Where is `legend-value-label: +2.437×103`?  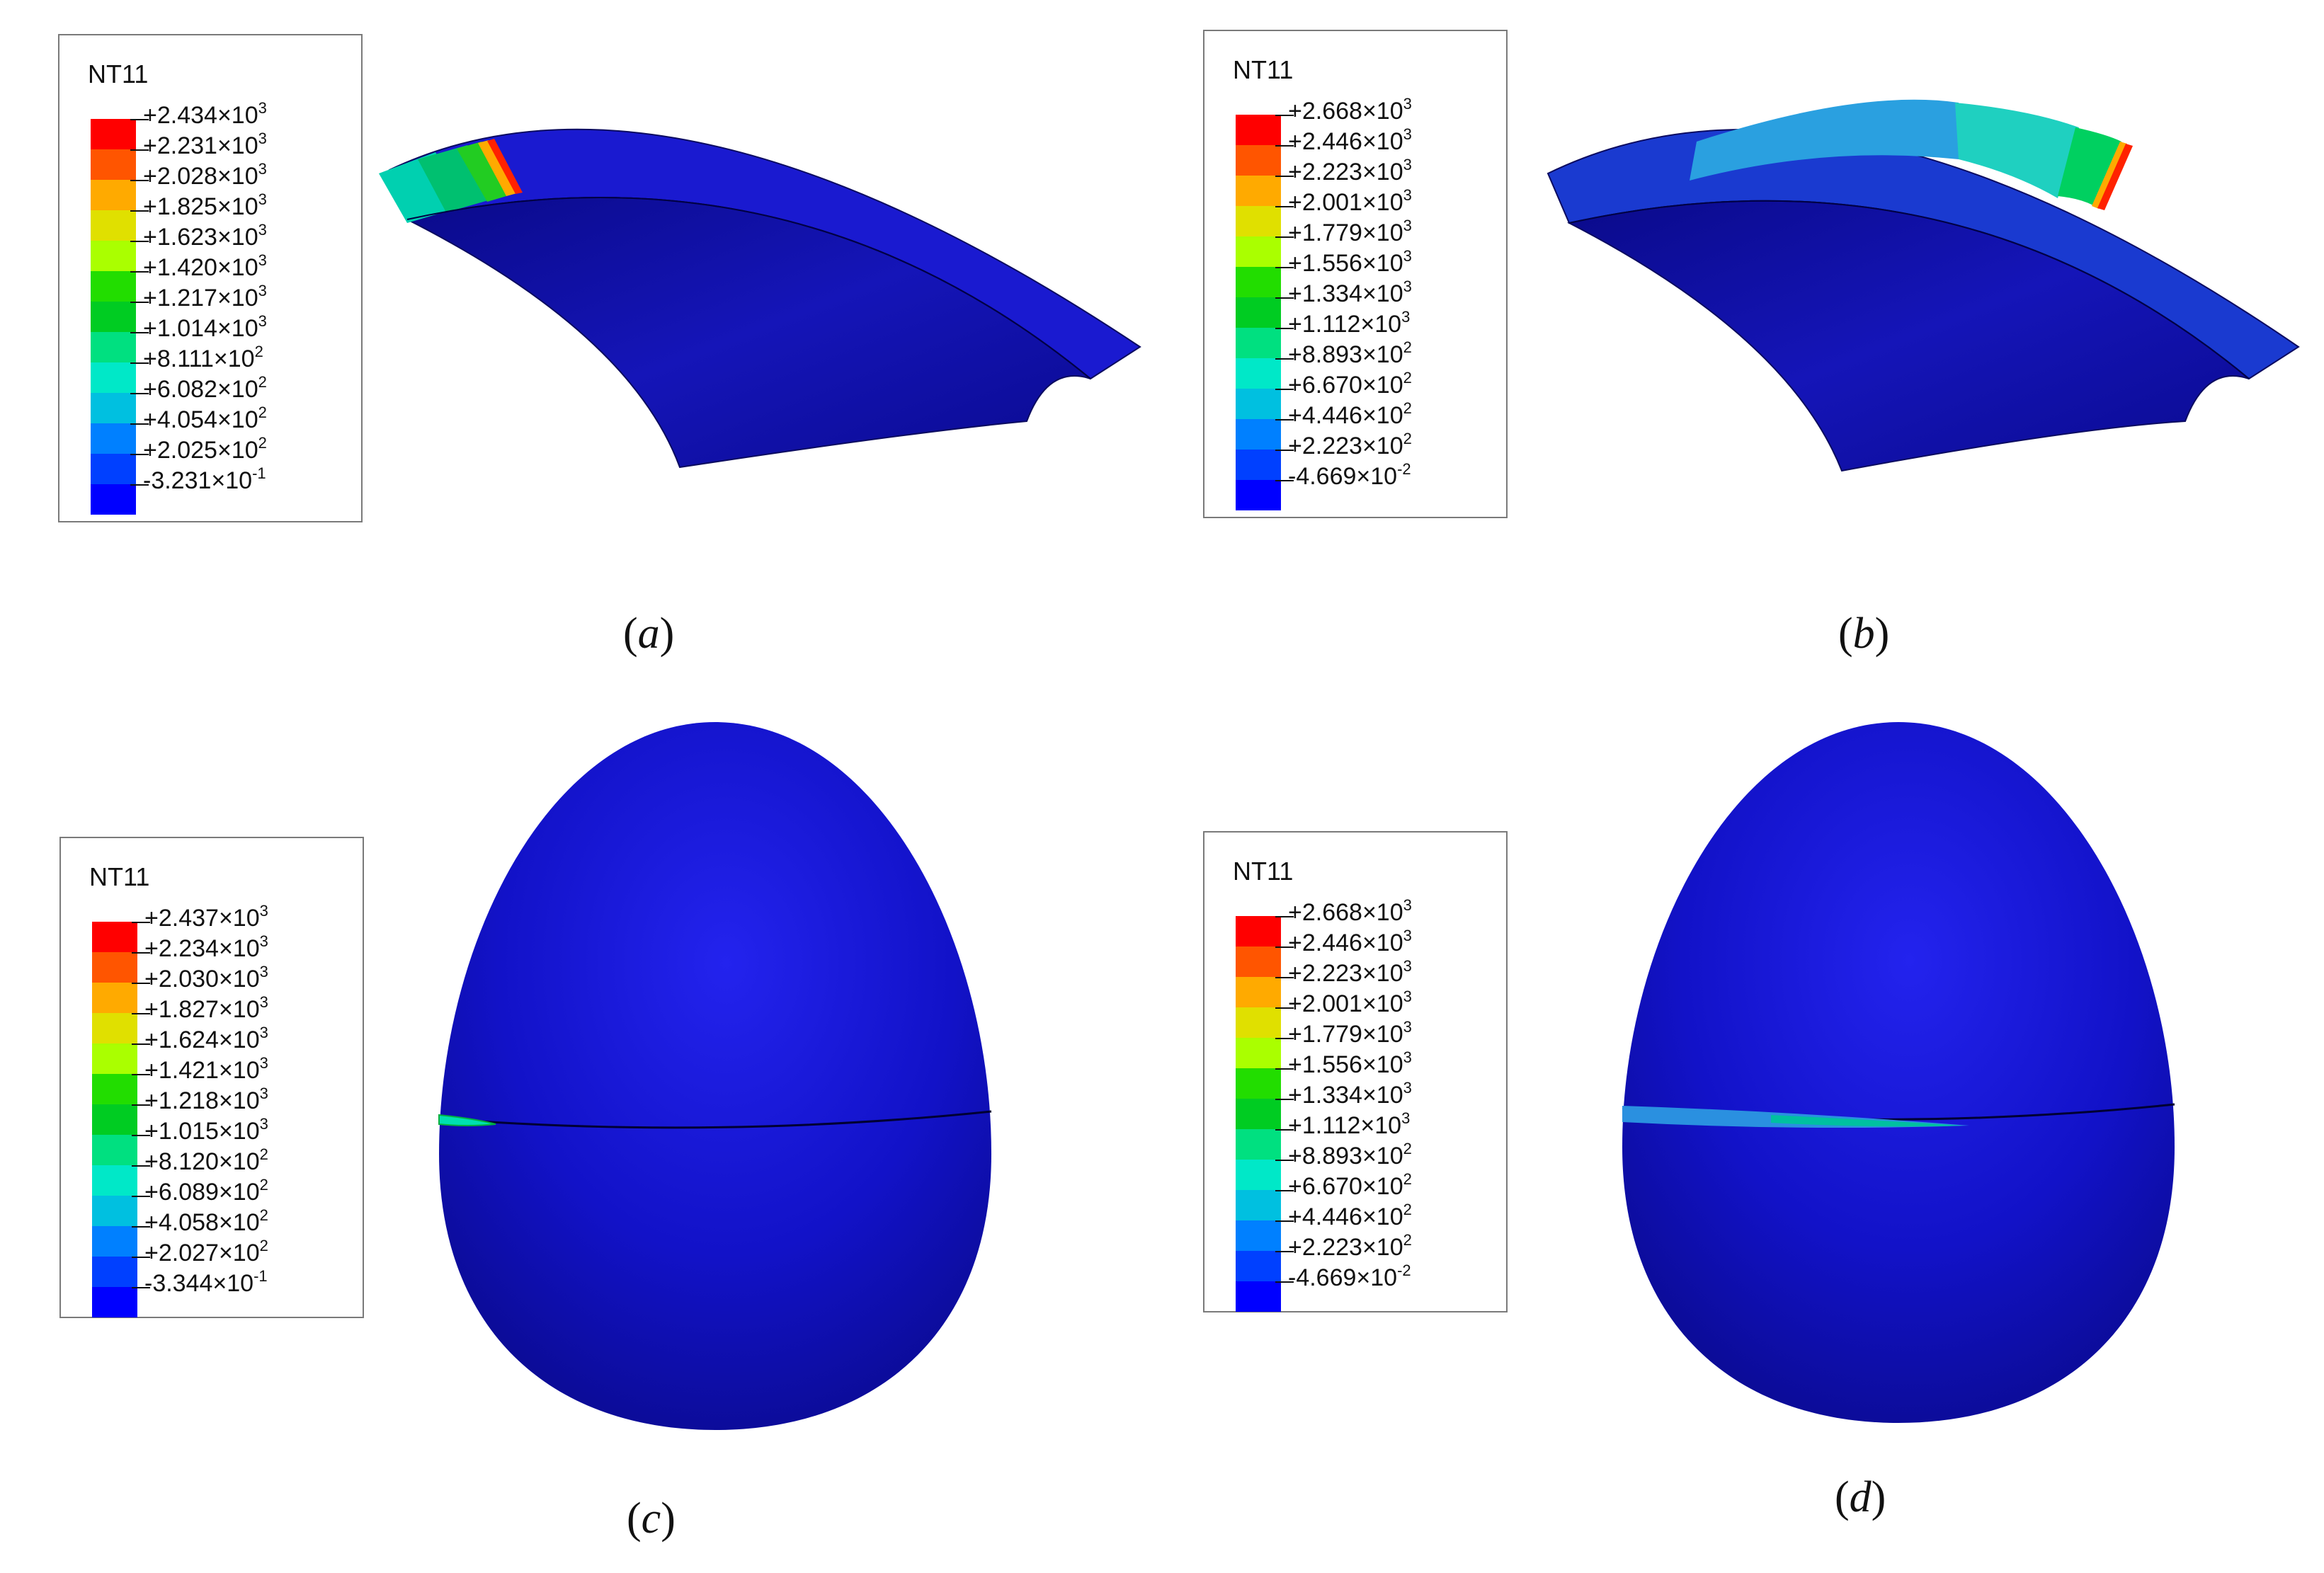
legend-value-label: +2.437×103 is located at coordinates (206, 917).